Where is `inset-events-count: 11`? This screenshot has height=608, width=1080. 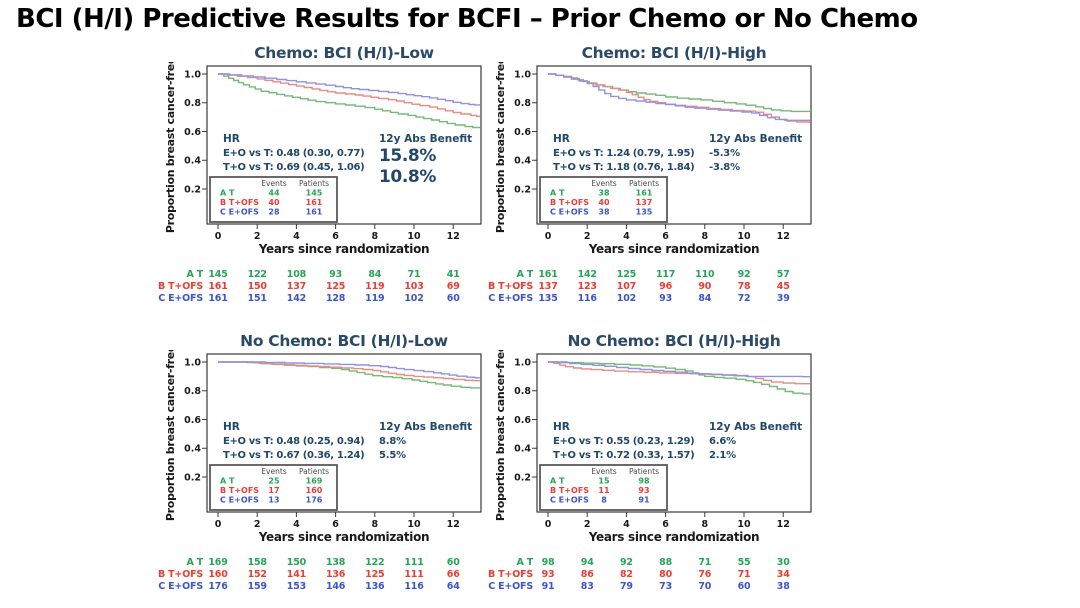 inset-events-count: 11 is located at coordinates (604, 490).